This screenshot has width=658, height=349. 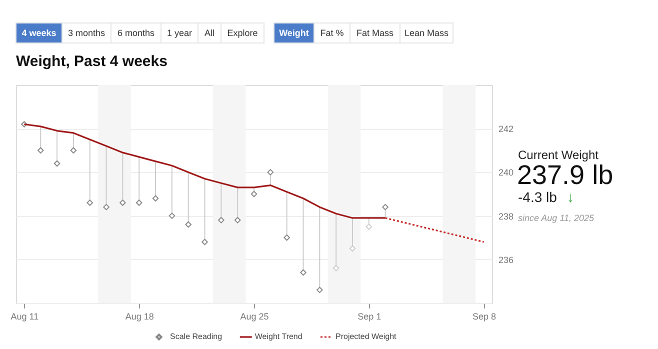 What do you see at coordinates (484, 317) in the screenshot?
I see `x-tick-label: Sep 8` at bounding box center [484, 317].